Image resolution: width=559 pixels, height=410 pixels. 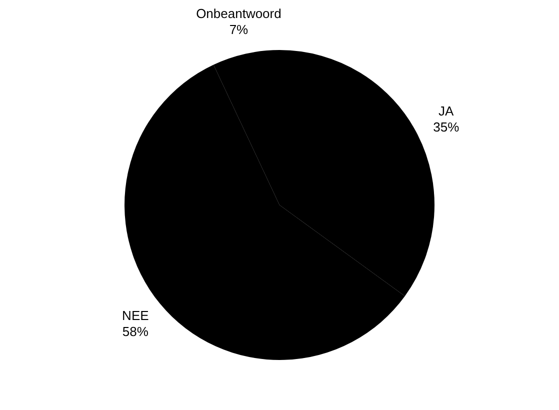 What do you see at coordinates (136, 315) in the screenshot?
I see `slice-label: NEE` at bounding box center [136, 315].